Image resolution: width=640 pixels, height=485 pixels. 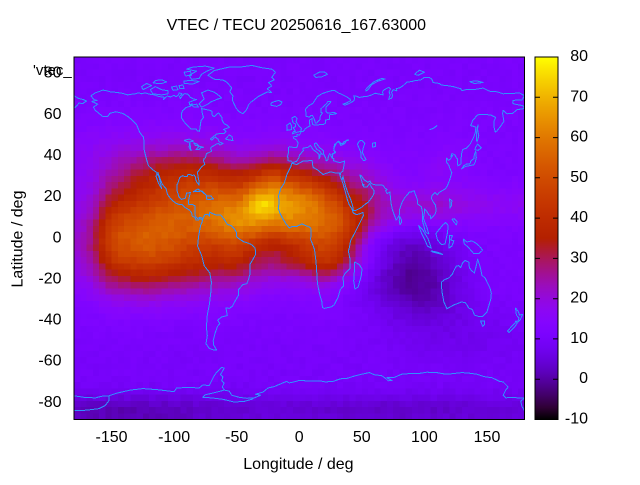 What do you see at coordinates (487, 437) in the screenshot?
I see `svg-text: 150` at bounding box center [487, 437].